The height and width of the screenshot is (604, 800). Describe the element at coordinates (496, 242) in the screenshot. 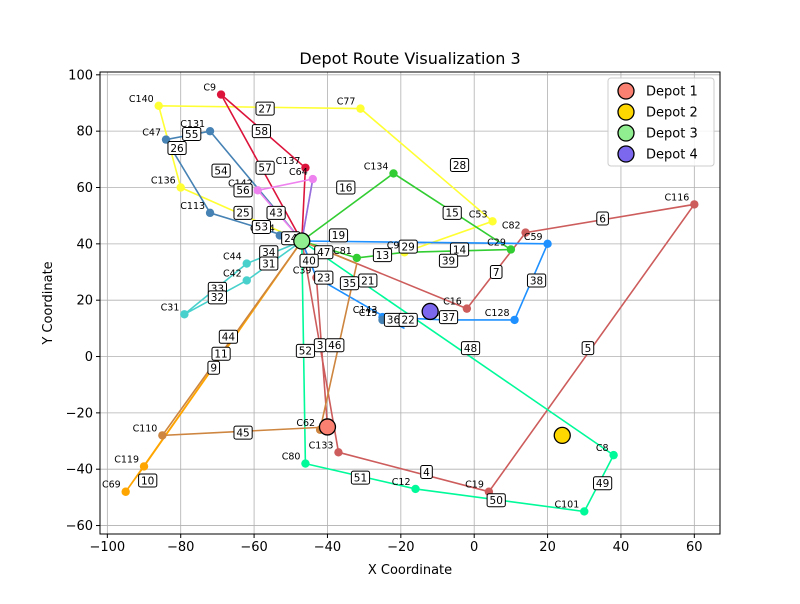

I see `customer-label: C29` at that location.